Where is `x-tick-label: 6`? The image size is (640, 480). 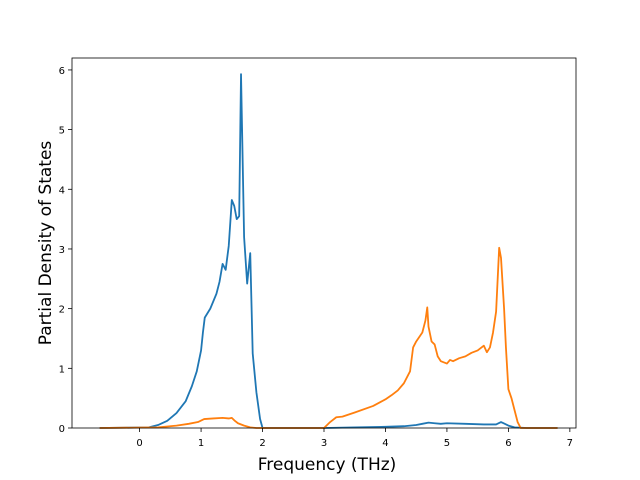
x-tick-label: 6 is located at coordinates (508, 443).